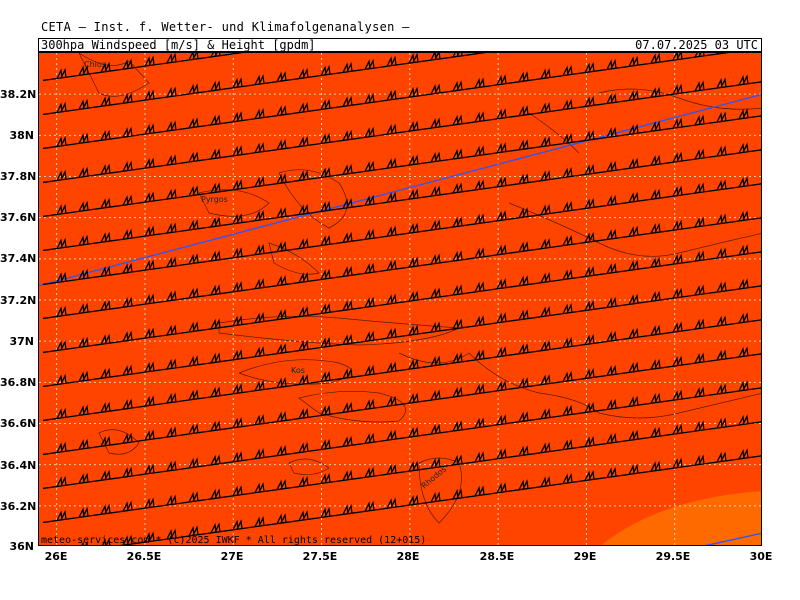 The width and height of the screenshot is (800, 600). Describe the element at coordinates (696, 45) in the screenshot. I see `valid-datetime: 07.07.2025 03 UTC` at that location.